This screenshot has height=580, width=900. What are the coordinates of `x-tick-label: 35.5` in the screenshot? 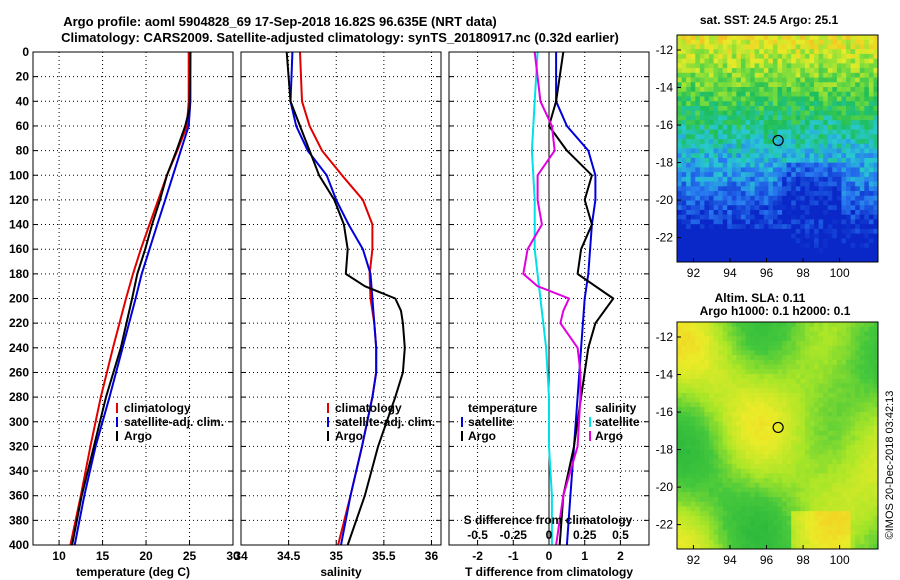 It's located at (384, 556).